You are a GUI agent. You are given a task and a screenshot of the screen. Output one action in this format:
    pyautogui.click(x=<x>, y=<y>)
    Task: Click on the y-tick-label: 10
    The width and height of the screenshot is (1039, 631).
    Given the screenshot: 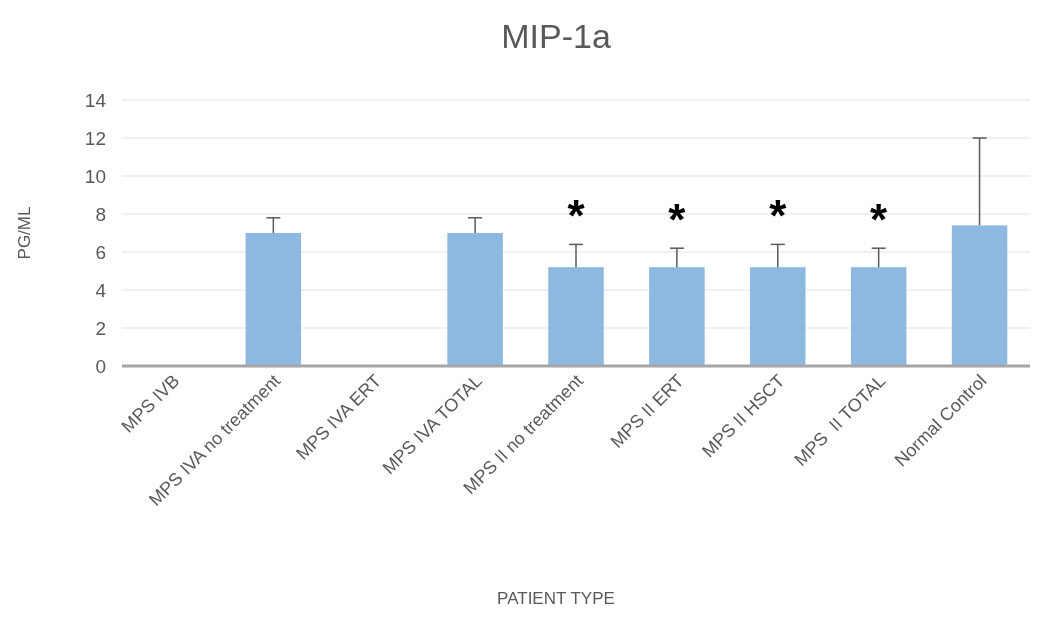 What is the action you would take?
    pyautogui.click(x=95, y=176)
    